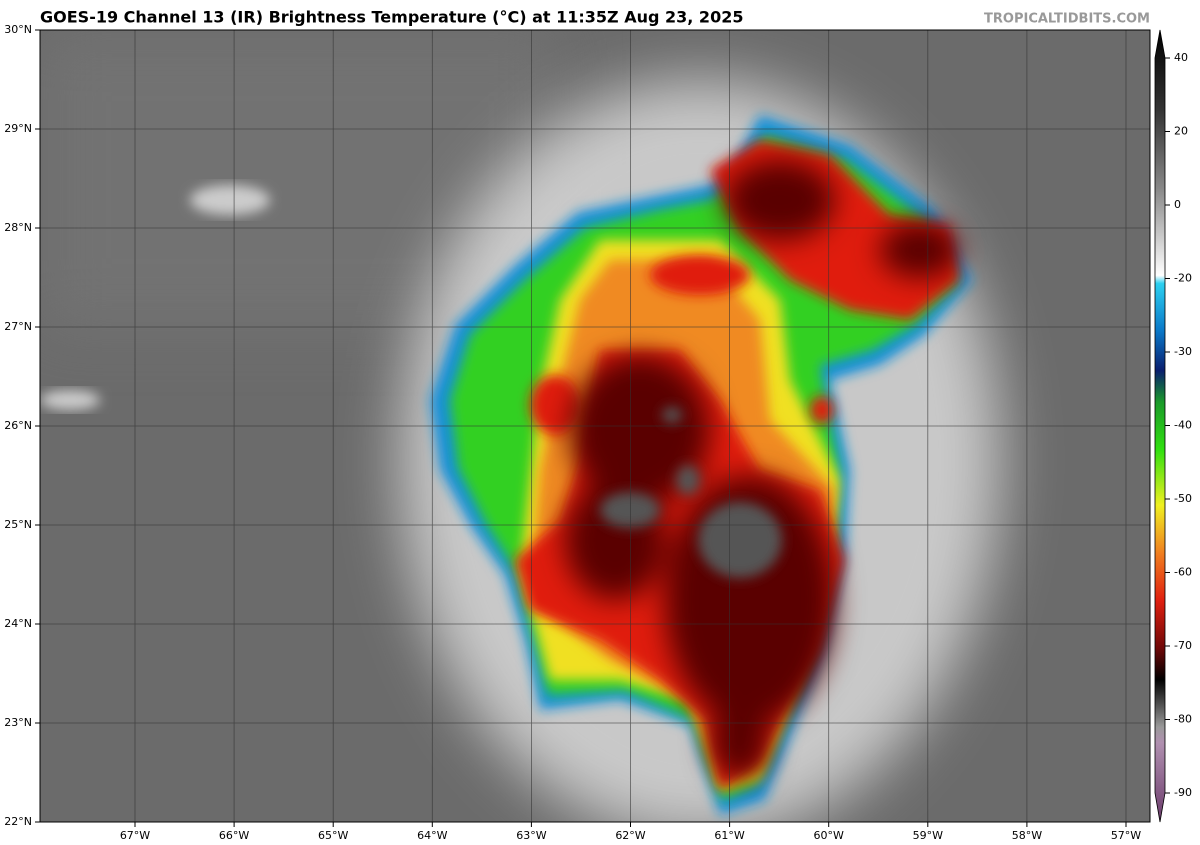 This screenshot has height=845, width=1200. I want to click on colorbar-tick-label: -60, so click(1183, 572).